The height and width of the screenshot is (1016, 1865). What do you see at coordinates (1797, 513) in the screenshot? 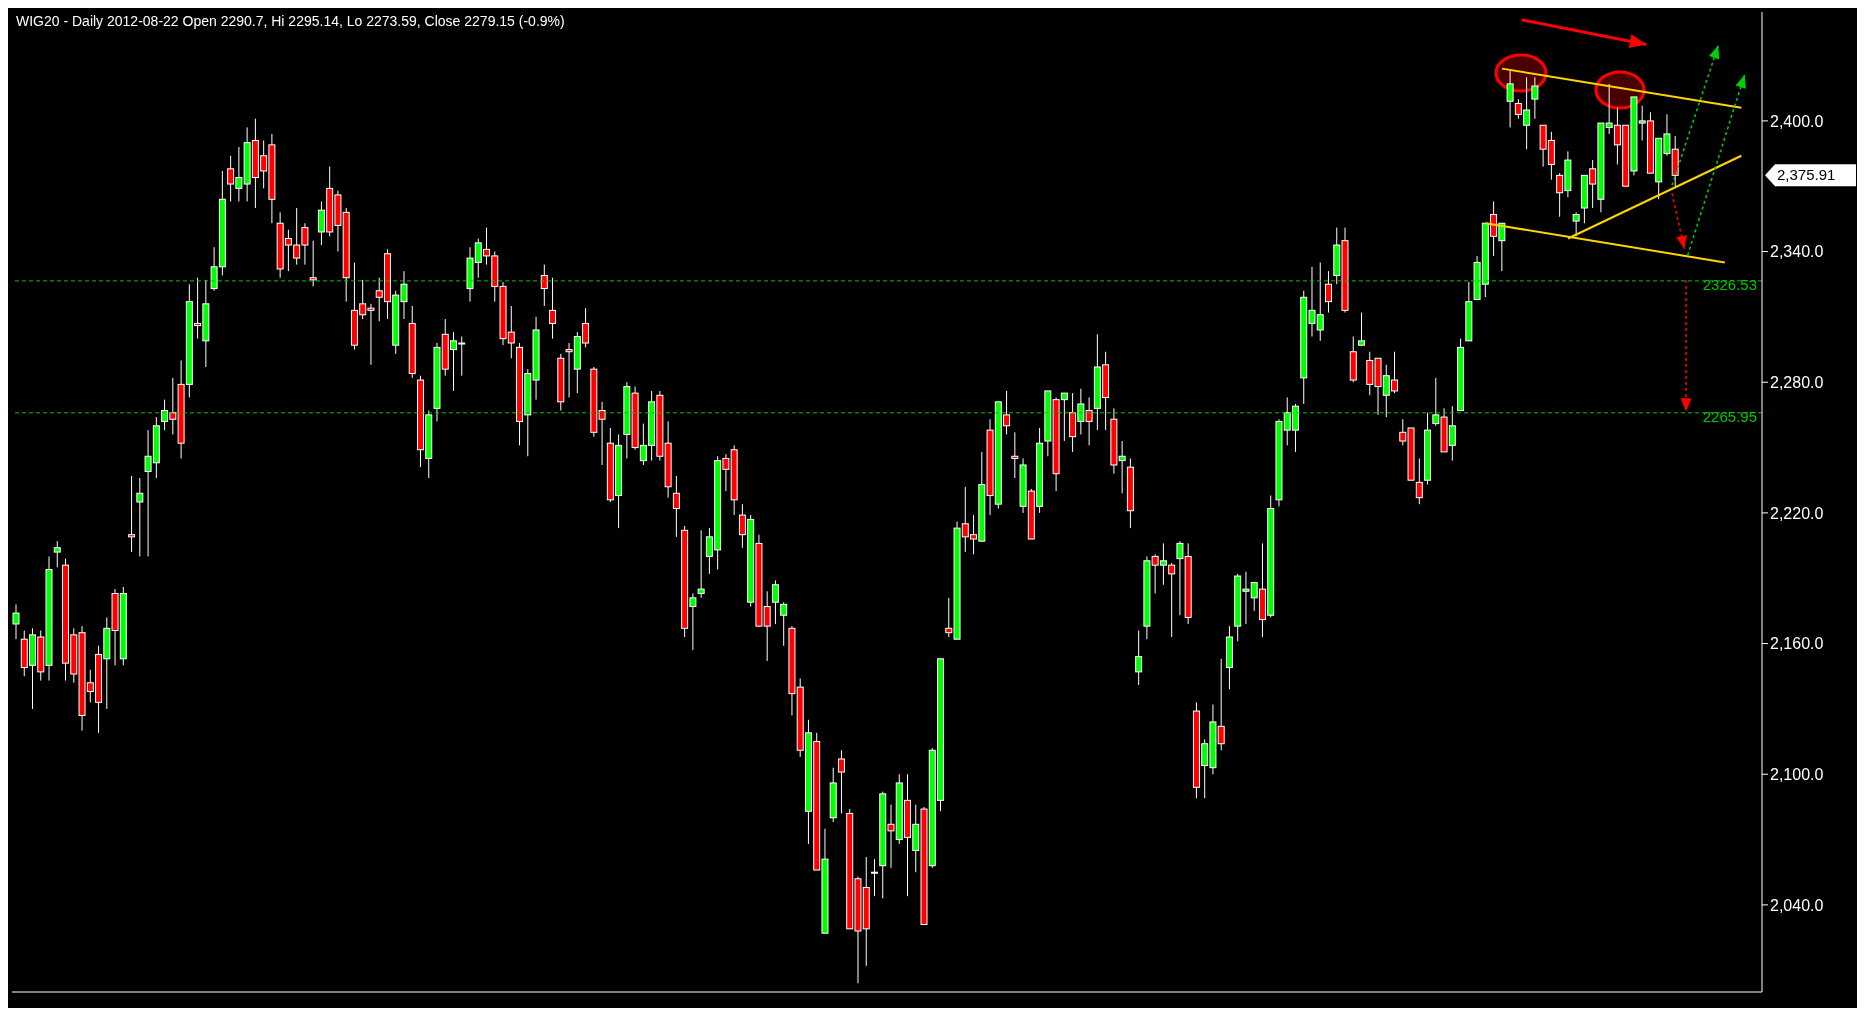
I see `y-tick-label: 2,220.0` at bounding box center [1797, 513].